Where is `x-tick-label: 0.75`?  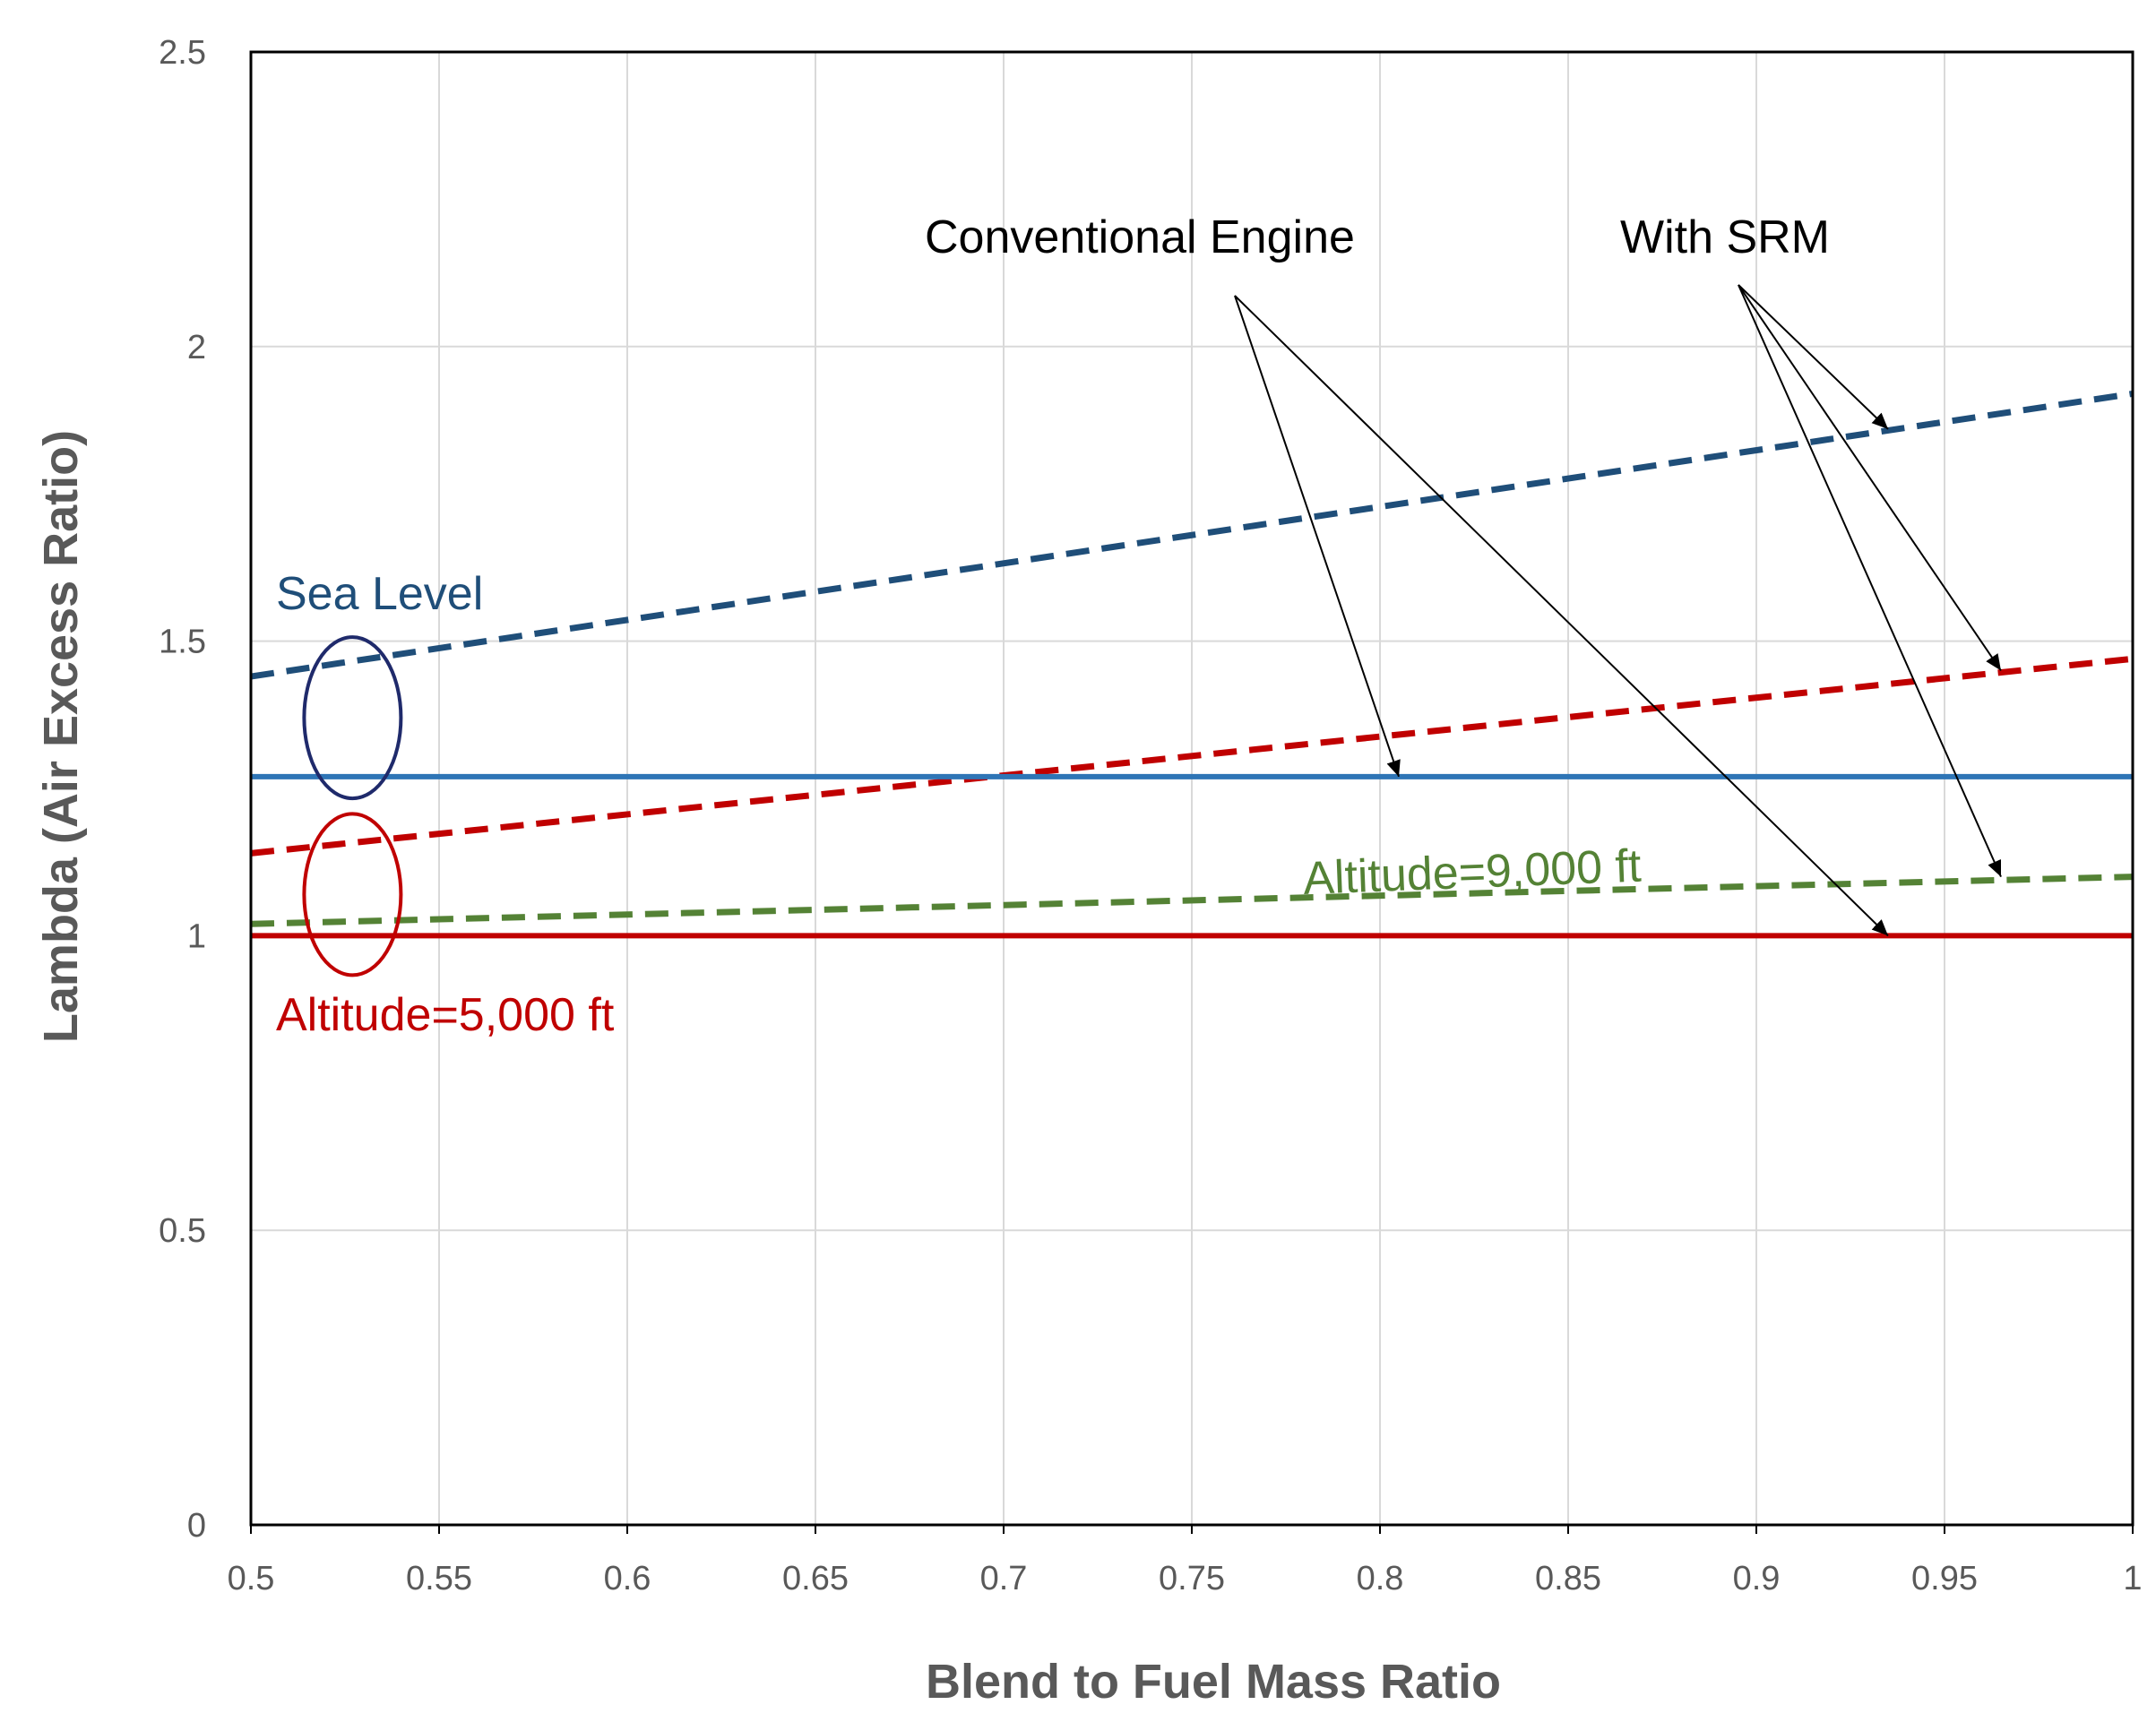
x-tick-label: 0.75 is located at coordinates (1192, 1578).